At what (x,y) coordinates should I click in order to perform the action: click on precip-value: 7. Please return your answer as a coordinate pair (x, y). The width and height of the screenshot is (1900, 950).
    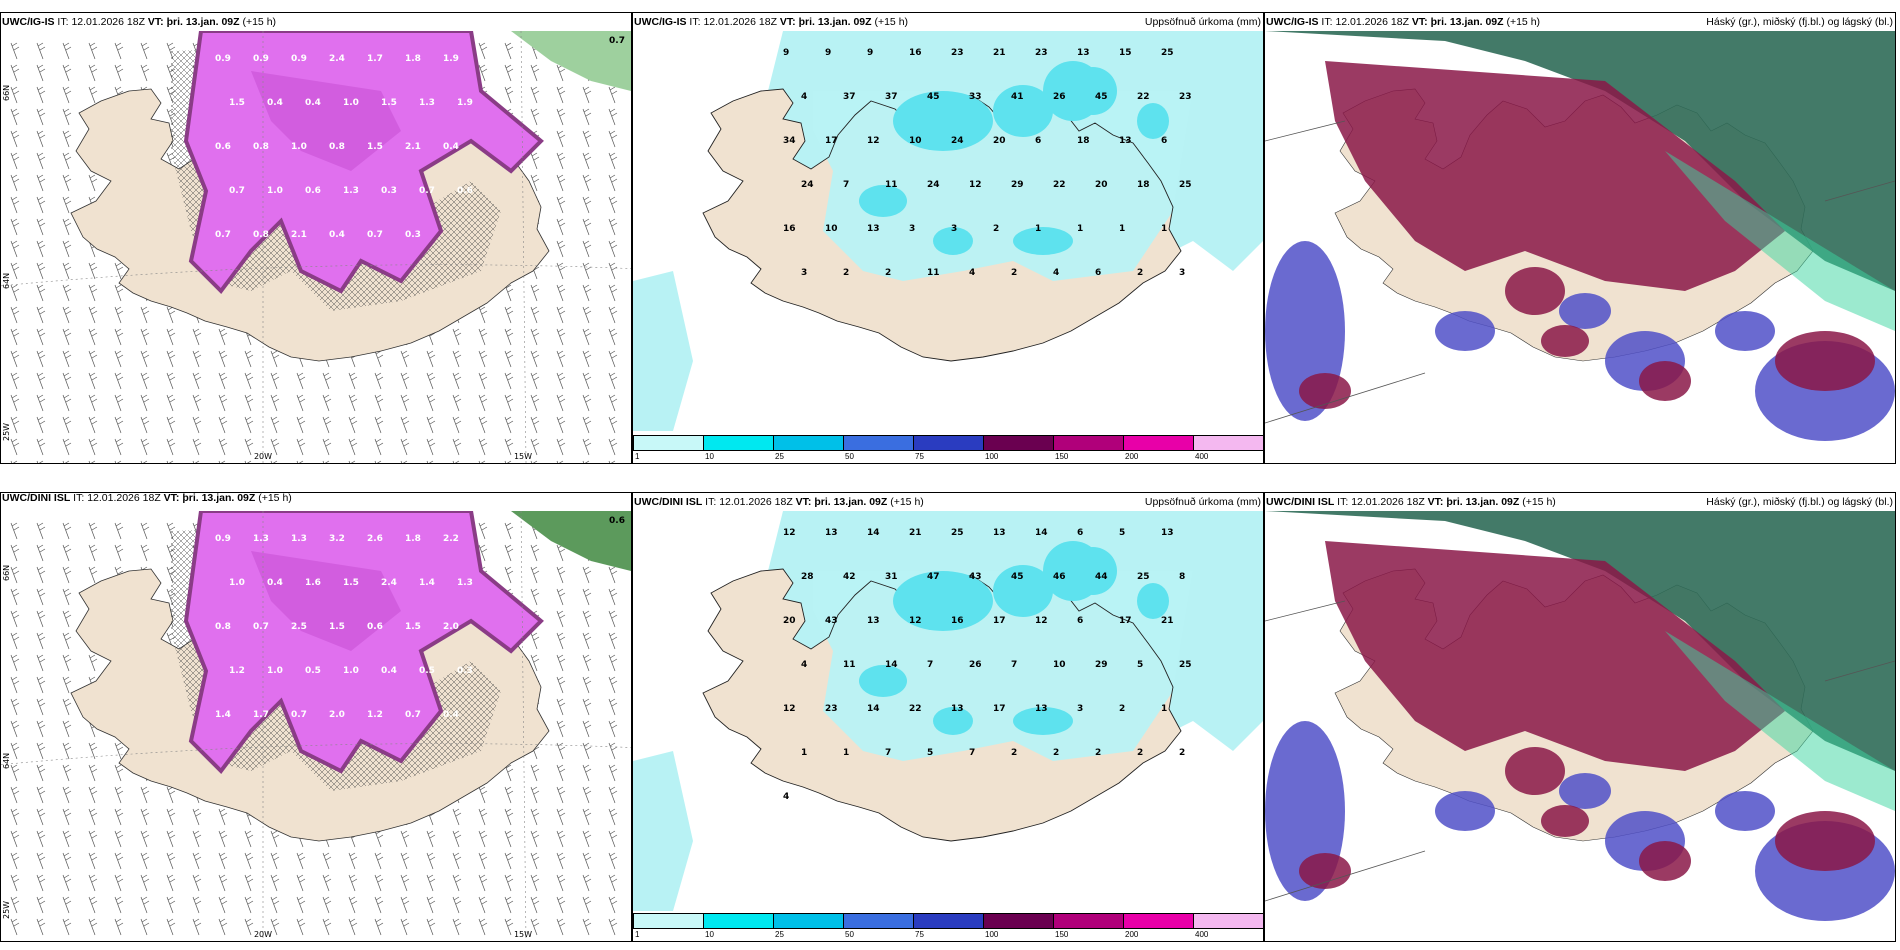
    Looking at the image, I should click on (930, 665).